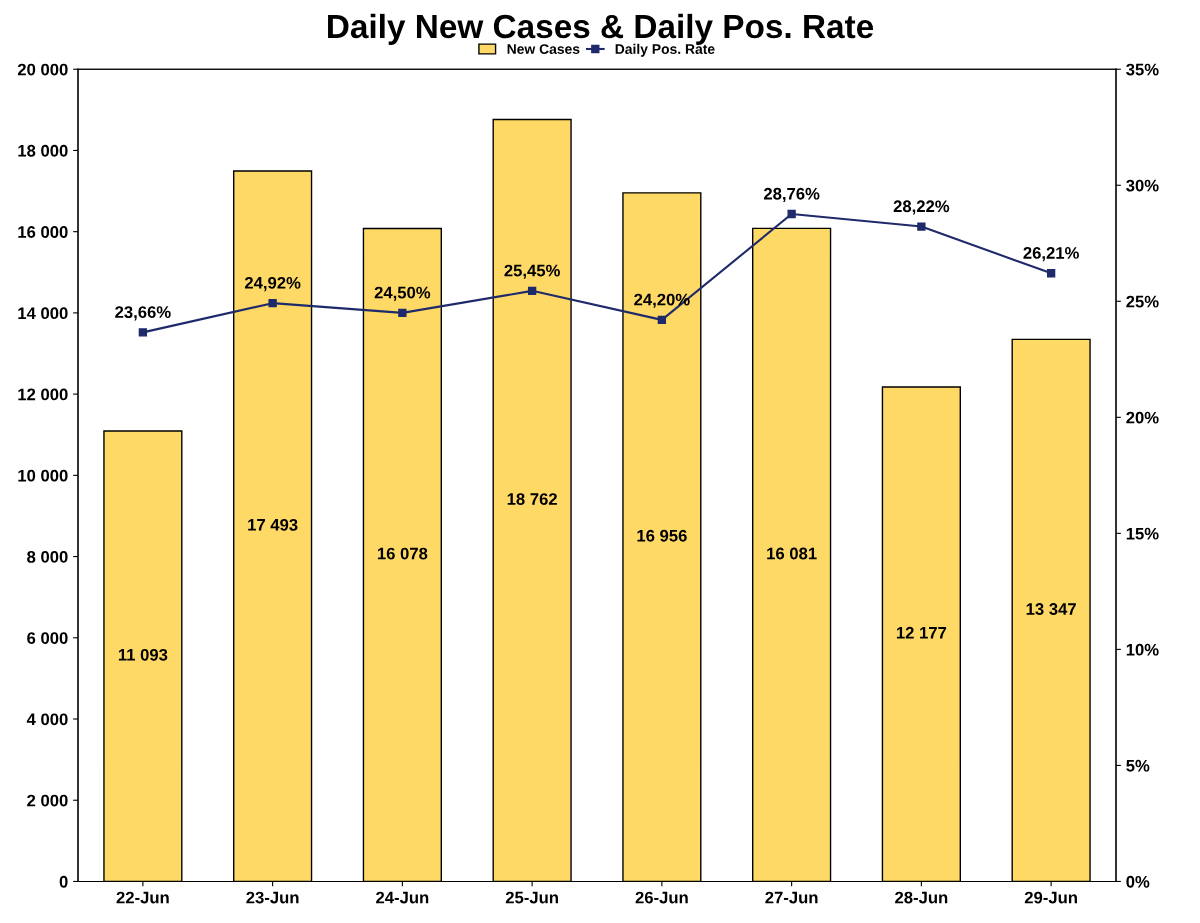  I want to click on data-label: 18 762, so click(532, 499).